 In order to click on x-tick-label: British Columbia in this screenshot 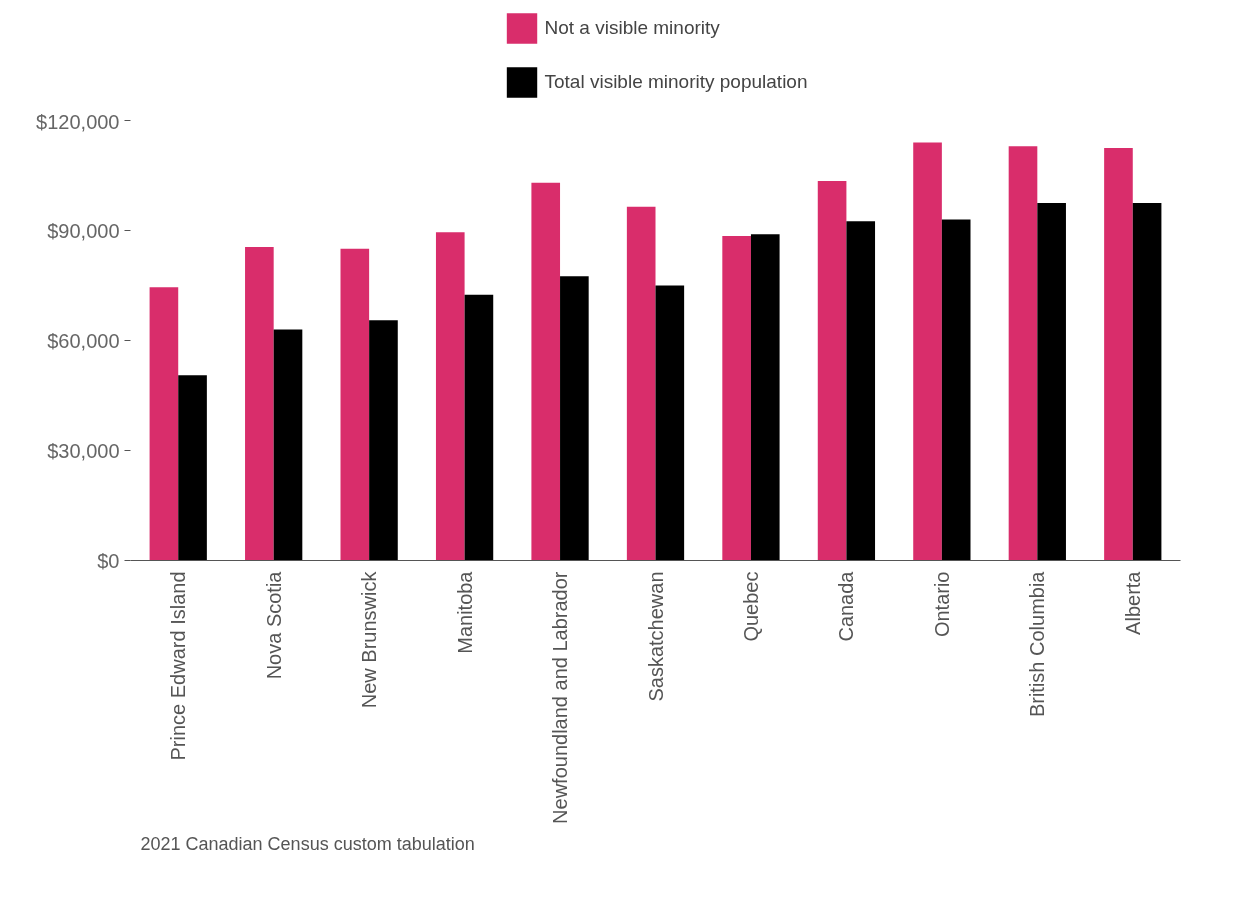, I will do `click(1037, 644)`.